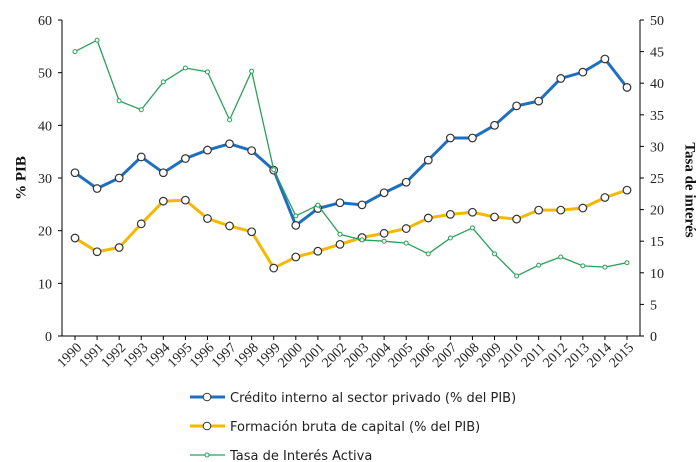 The width and height of the screenshot is (697, 462). I want to click on y-tick-label: 20, so click(45, 232).